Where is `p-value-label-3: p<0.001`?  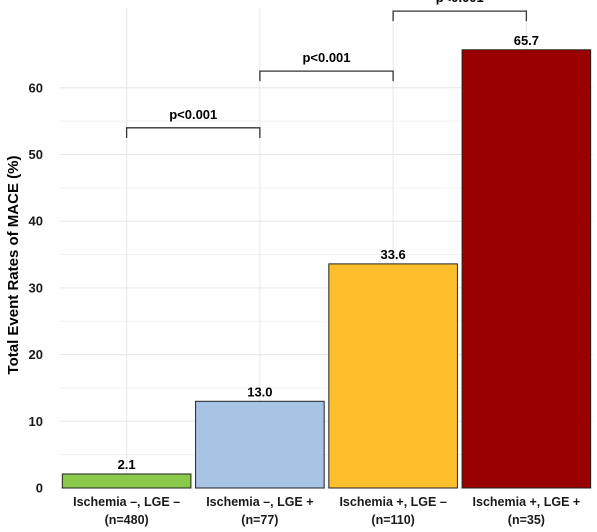
p-value-label-3: p<0.001 is located at coordinates (460, 2).